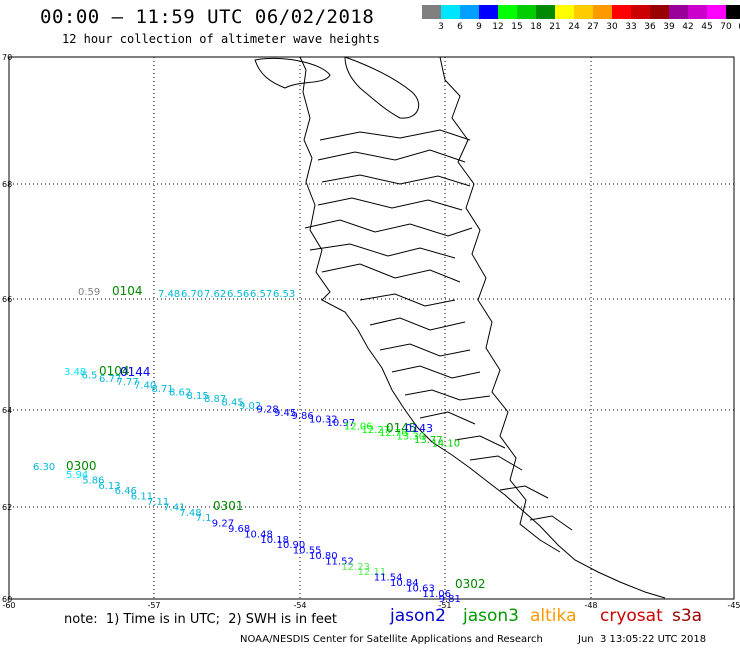 The width and height of the screenshot is (740, 650). I want to click on legend-label: 9, so click(479, 27).